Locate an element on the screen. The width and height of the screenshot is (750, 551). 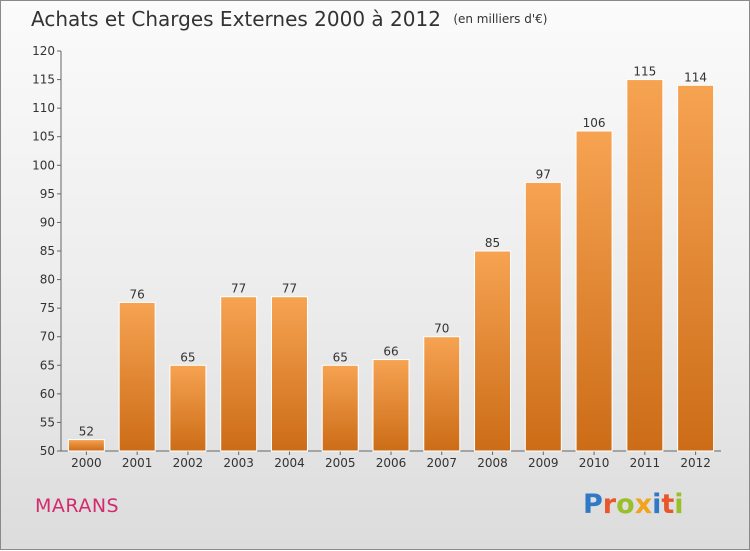
data-label: 97 is located at coordinates (543, 174).